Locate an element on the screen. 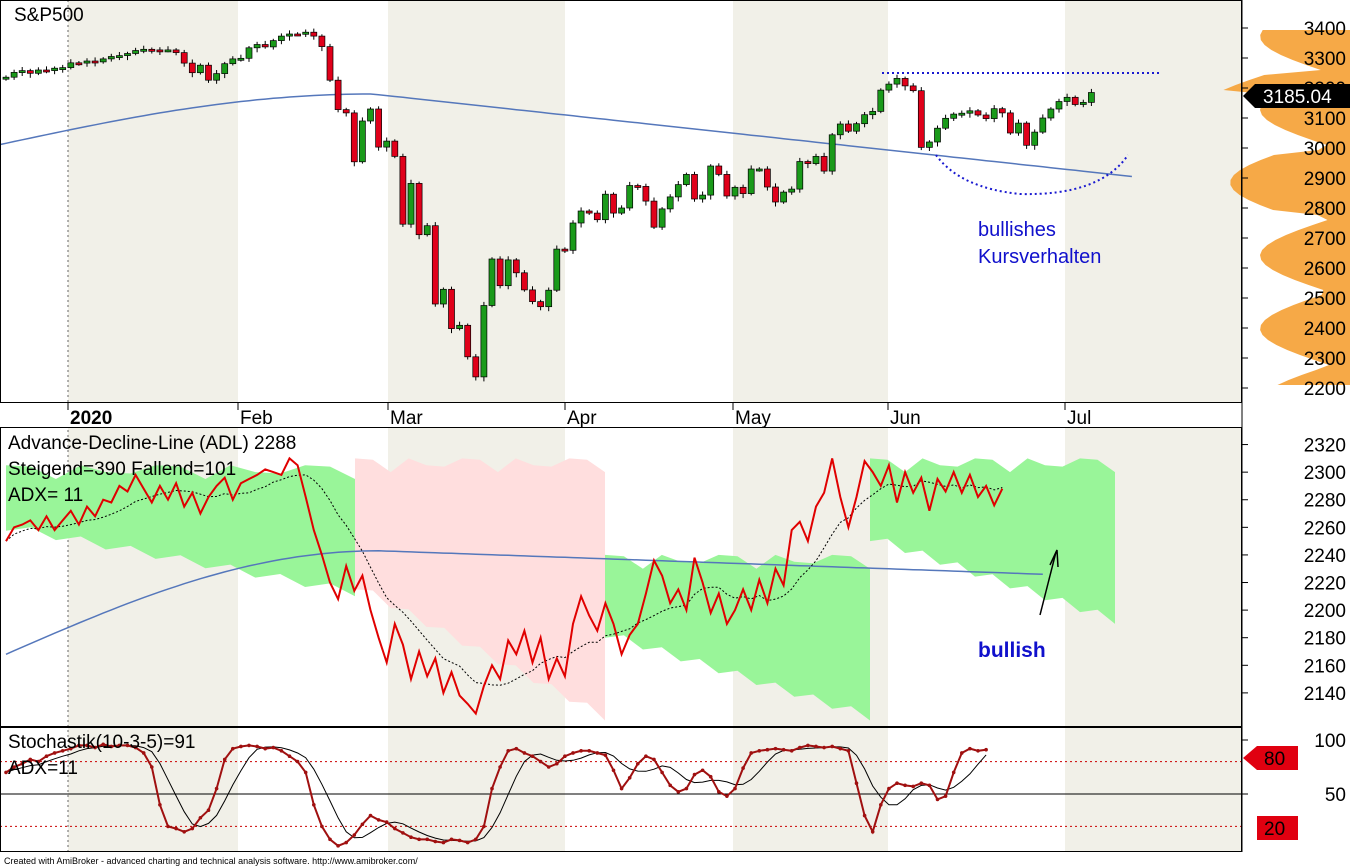 The image size is (1350, 868). adl-tick-label: 2320 is located at coordinates (1325, 446).